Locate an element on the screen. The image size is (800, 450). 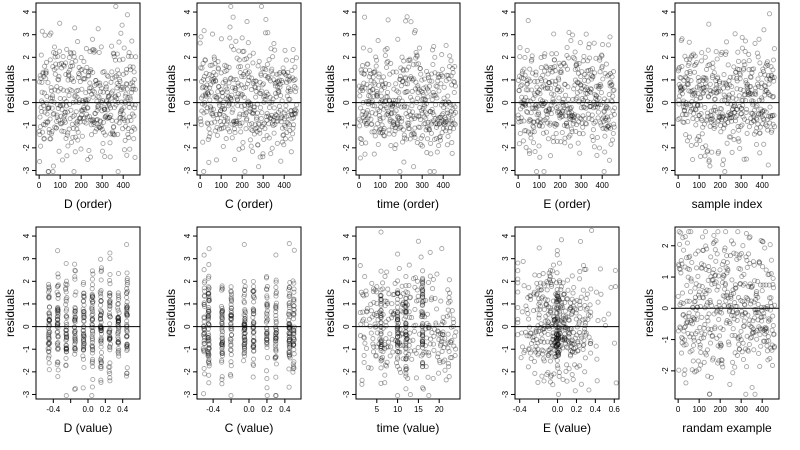
plot-frame is located at coordinates (408, 313).